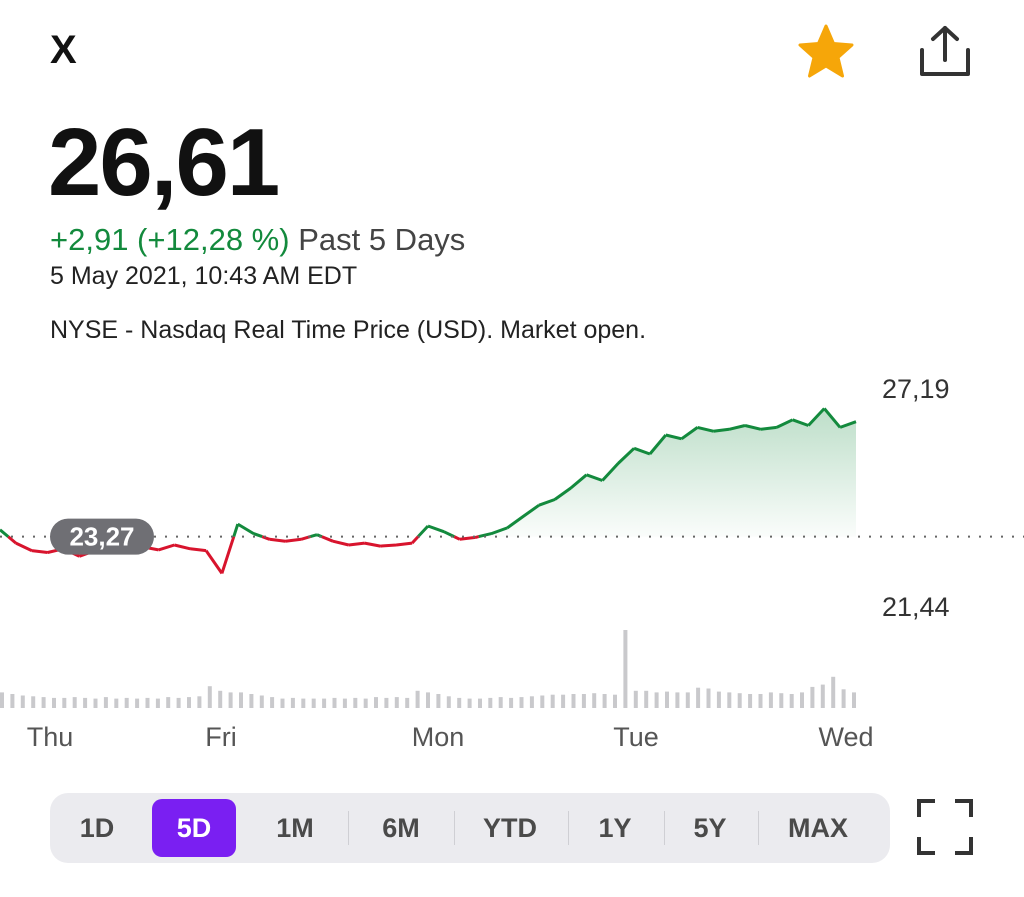 This screenshot has height=897, width=1024. Describe the element at coordinates (945, 52) in the screenshot. I see `share-icon` at that location.